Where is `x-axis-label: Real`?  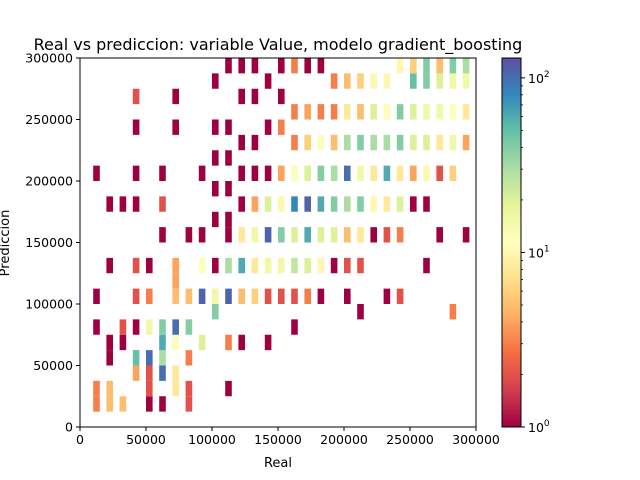 x-axis-label: Real is located at coordinates (278, 463).